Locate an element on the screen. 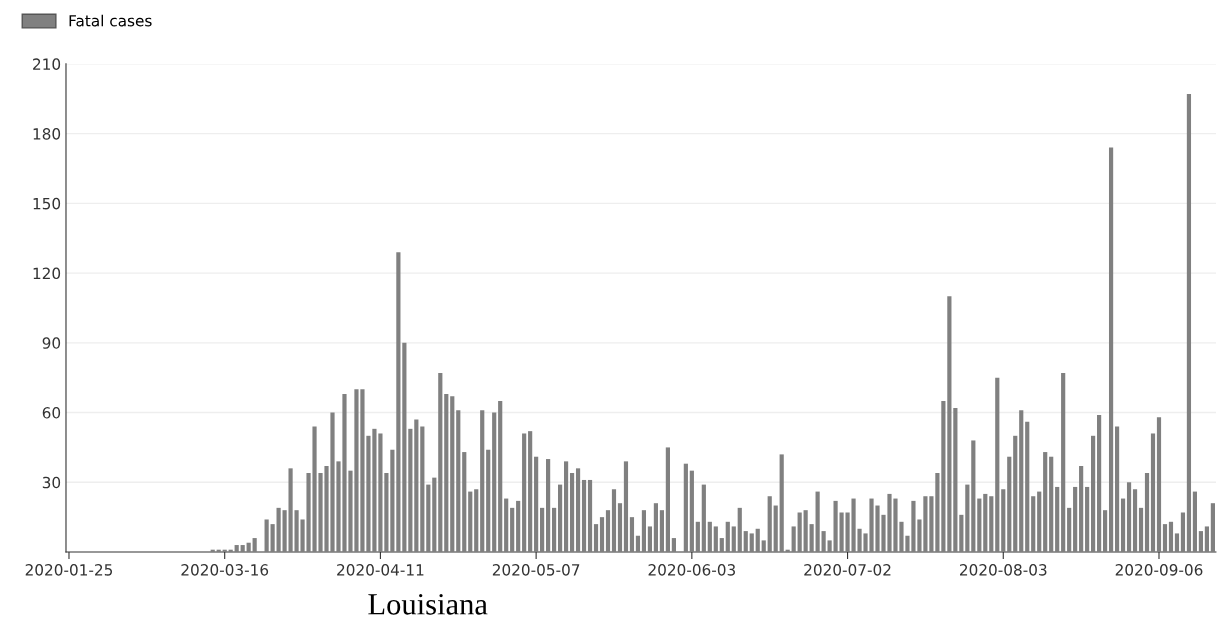  x-tick-label: 2020-08-03 is located at coordinates (1003, 570).